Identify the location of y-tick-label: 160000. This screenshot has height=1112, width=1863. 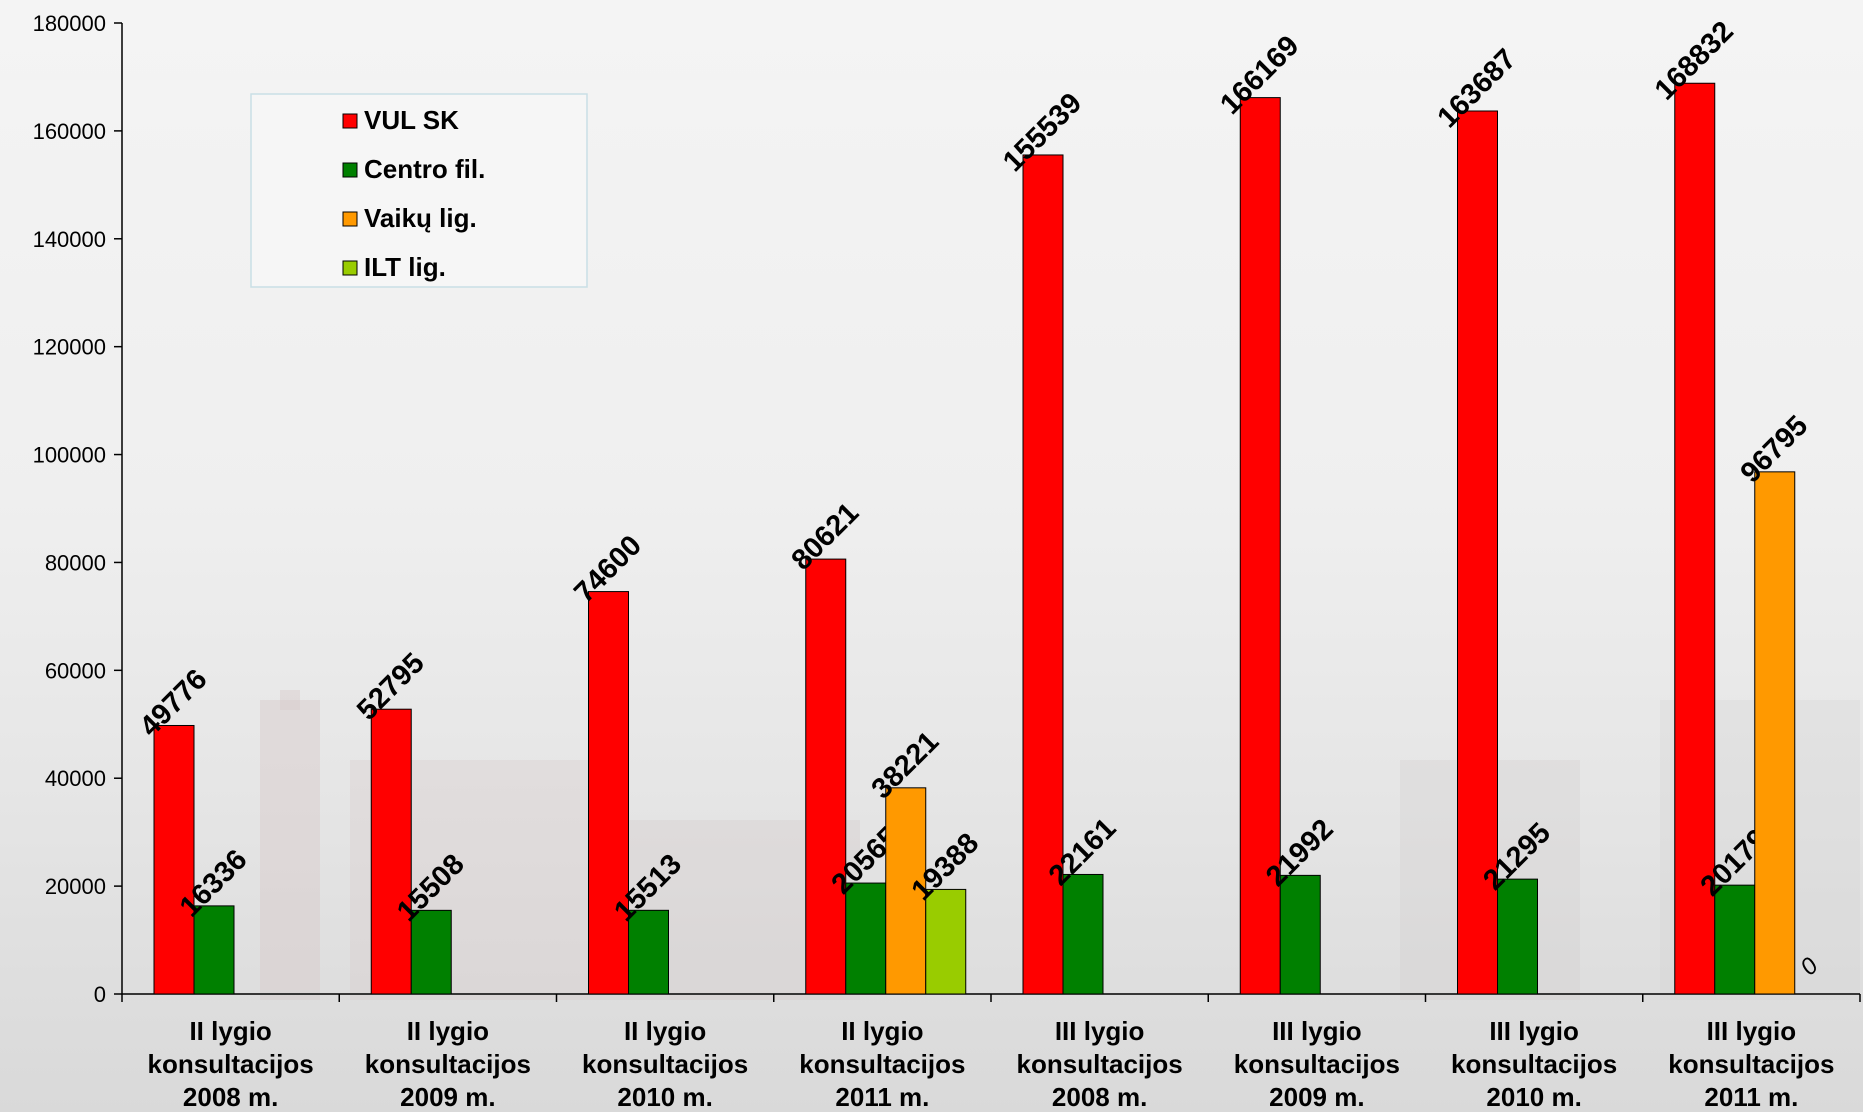
(69, 131).